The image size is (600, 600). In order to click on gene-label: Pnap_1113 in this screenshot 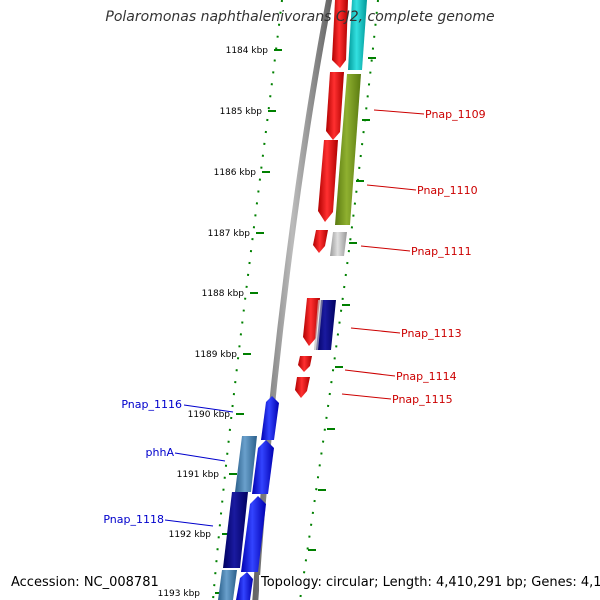, I will do `click(431, 333)`.